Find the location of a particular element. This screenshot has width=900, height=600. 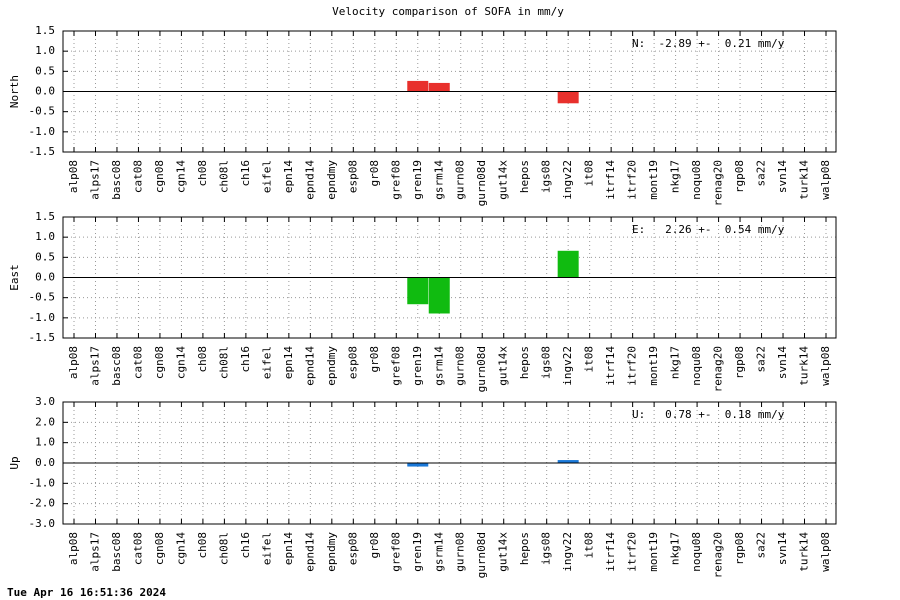

y-tick-label: 0.5 is located at coordinates (45, 70).